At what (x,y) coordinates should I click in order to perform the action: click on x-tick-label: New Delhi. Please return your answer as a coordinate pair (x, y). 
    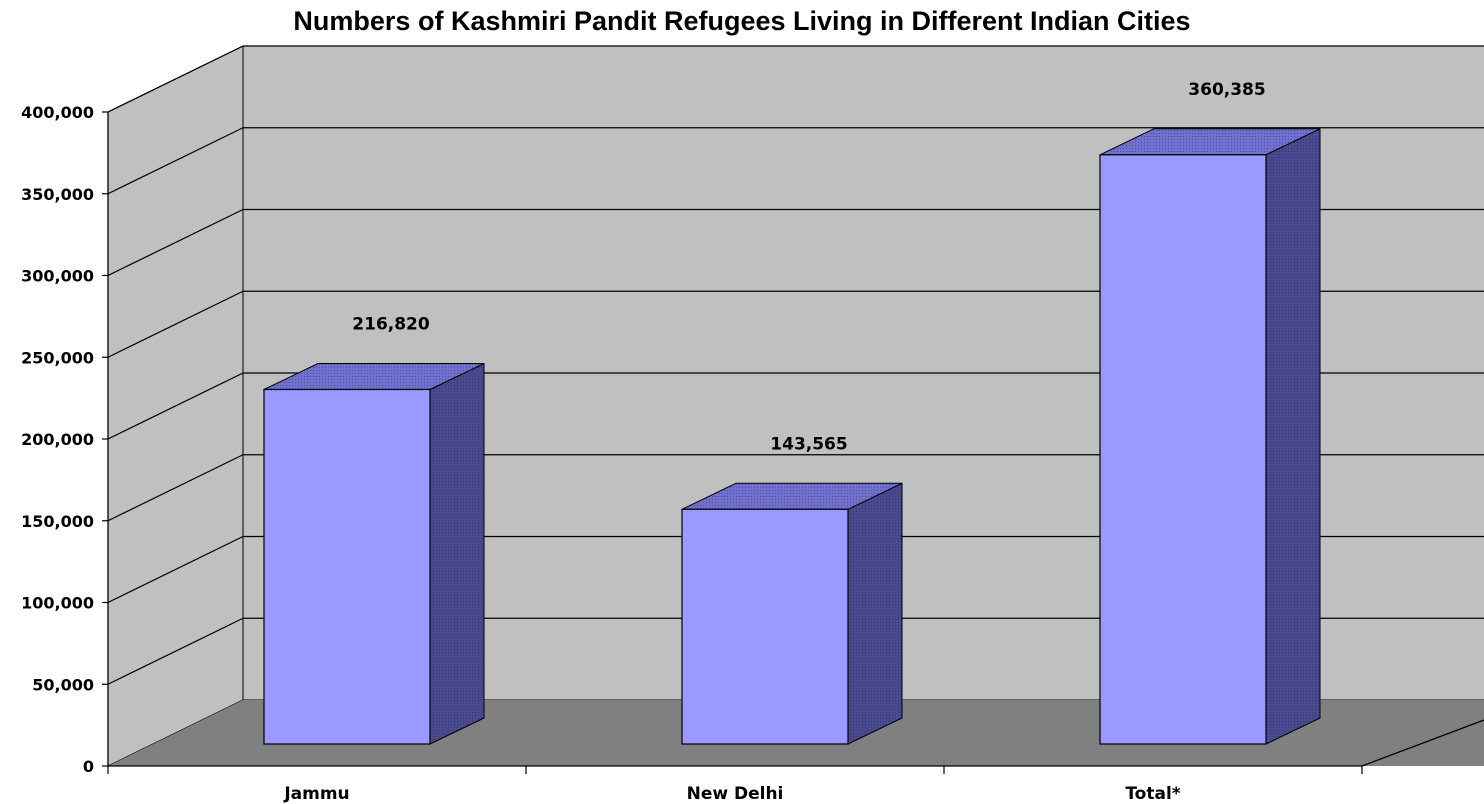
    Looking at the image, I should click on (735, 794).